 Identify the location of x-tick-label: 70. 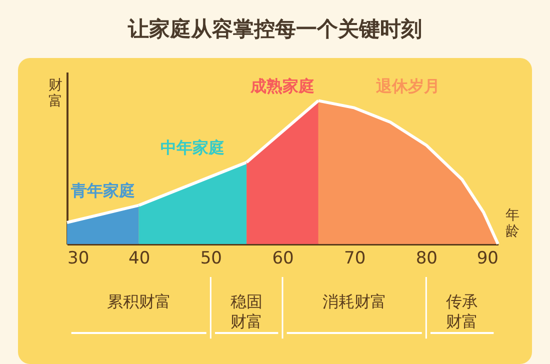
(355, 258).